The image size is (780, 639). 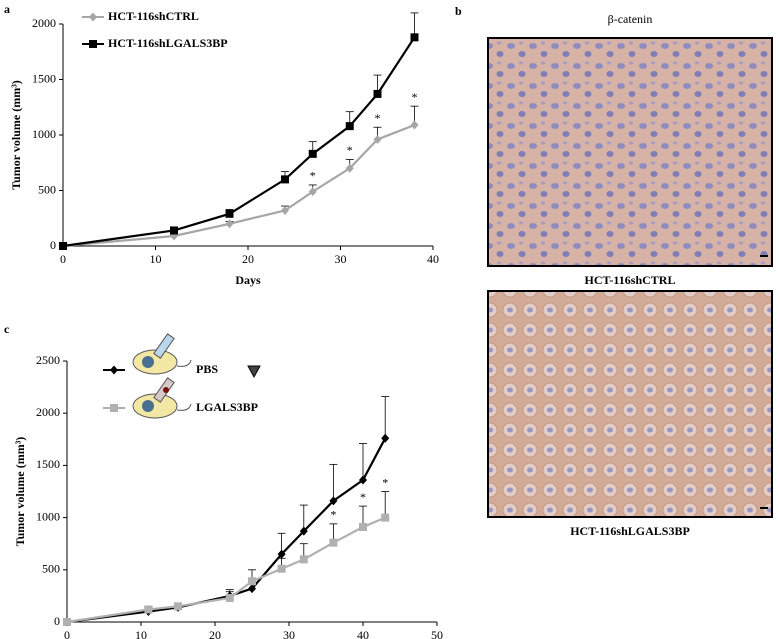 I want to click on panel-label: c, so click(x=7, y=329).